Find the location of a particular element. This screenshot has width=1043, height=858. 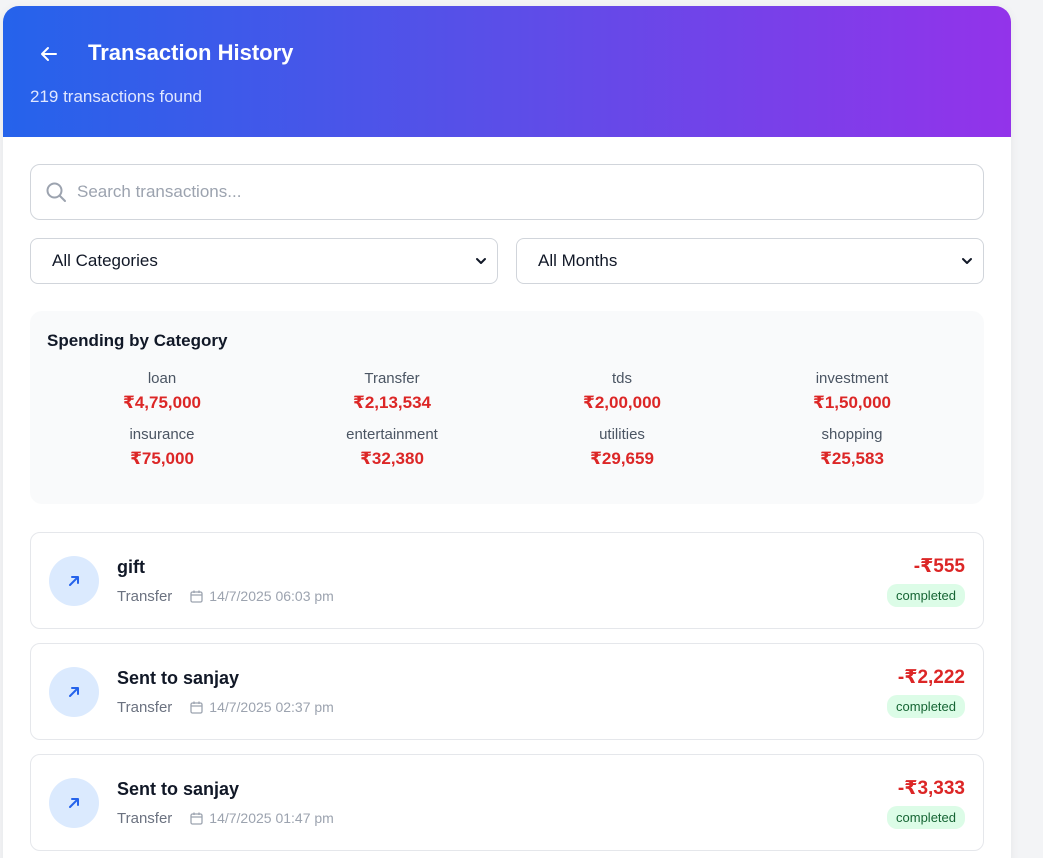

category-amount: ₹1,50,000 is located at coordinates (851, 402).